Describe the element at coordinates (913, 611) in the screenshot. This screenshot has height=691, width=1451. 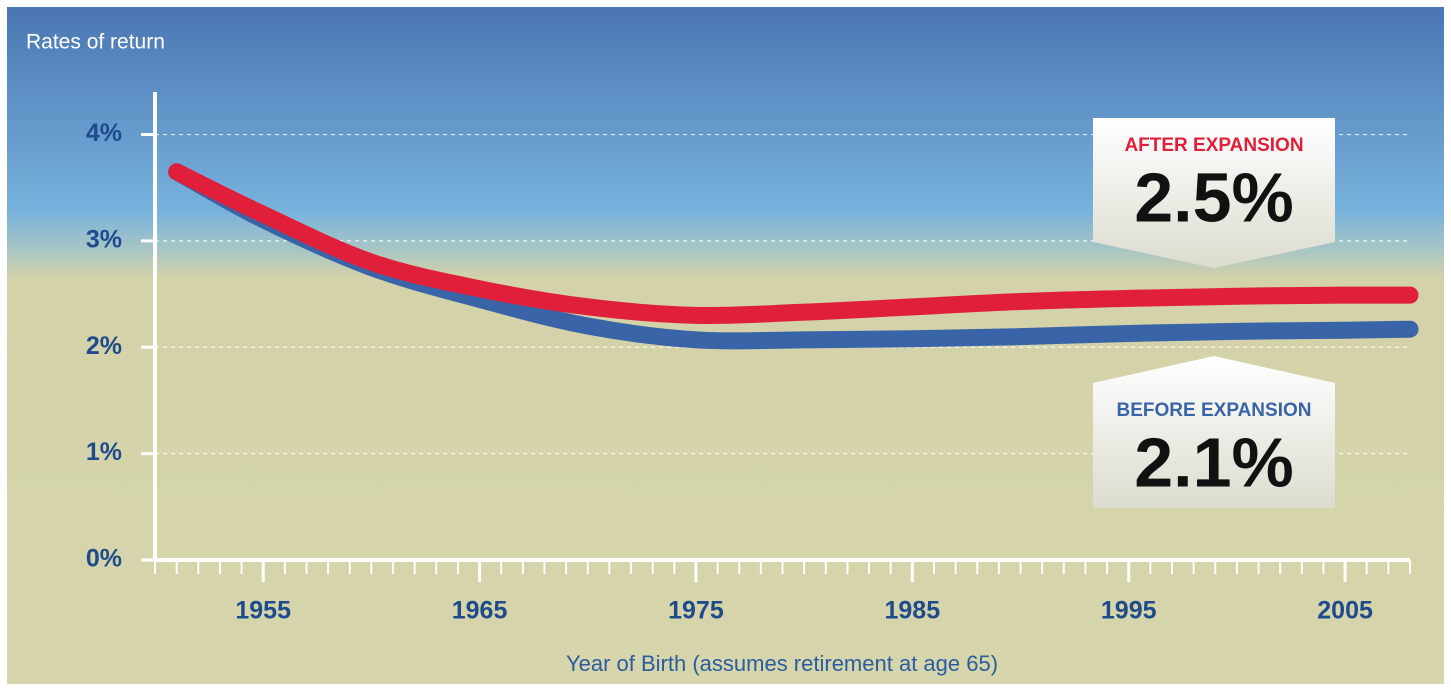
I see `x-tick-label: 1985` at that location.